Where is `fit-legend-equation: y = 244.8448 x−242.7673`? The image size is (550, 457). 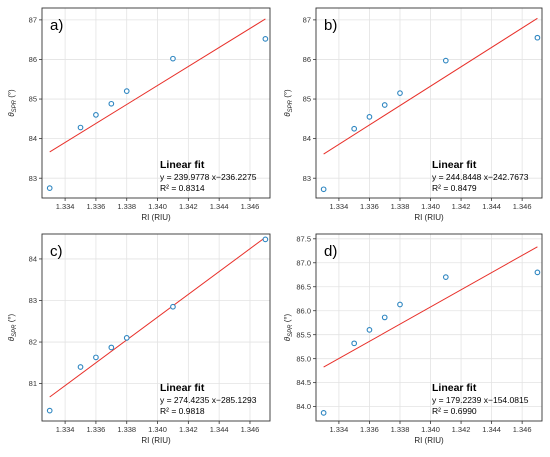
fit-legend-equation: y = 244.8448 x−242.7673 is located at coordinates (480, 177).